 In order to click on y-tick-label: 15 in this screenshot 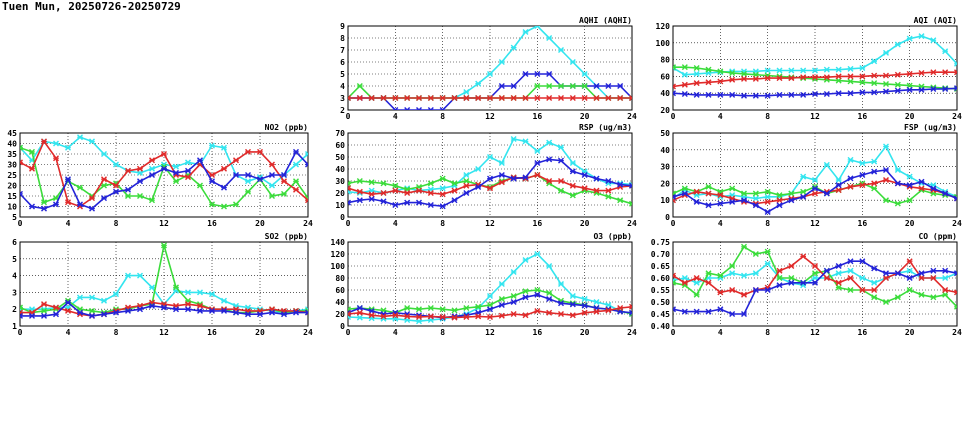, I will do `click(12, 196)`.